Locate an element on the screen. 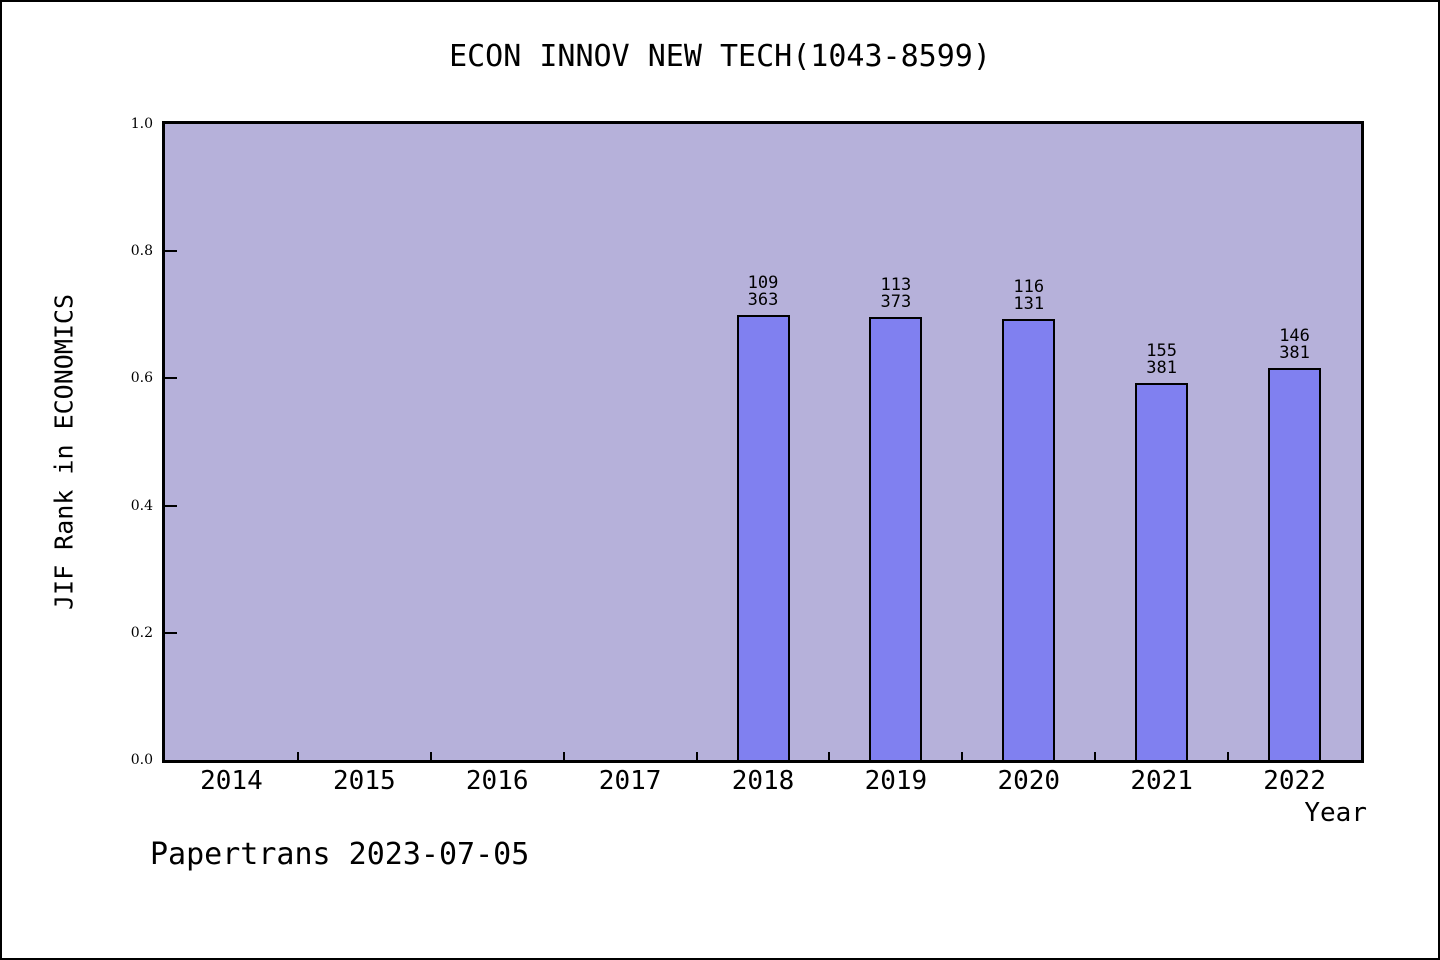 The height and width of the screenshot is (960, 1440). y-tick-label: 1.0 is located at coordinates (141, 124).